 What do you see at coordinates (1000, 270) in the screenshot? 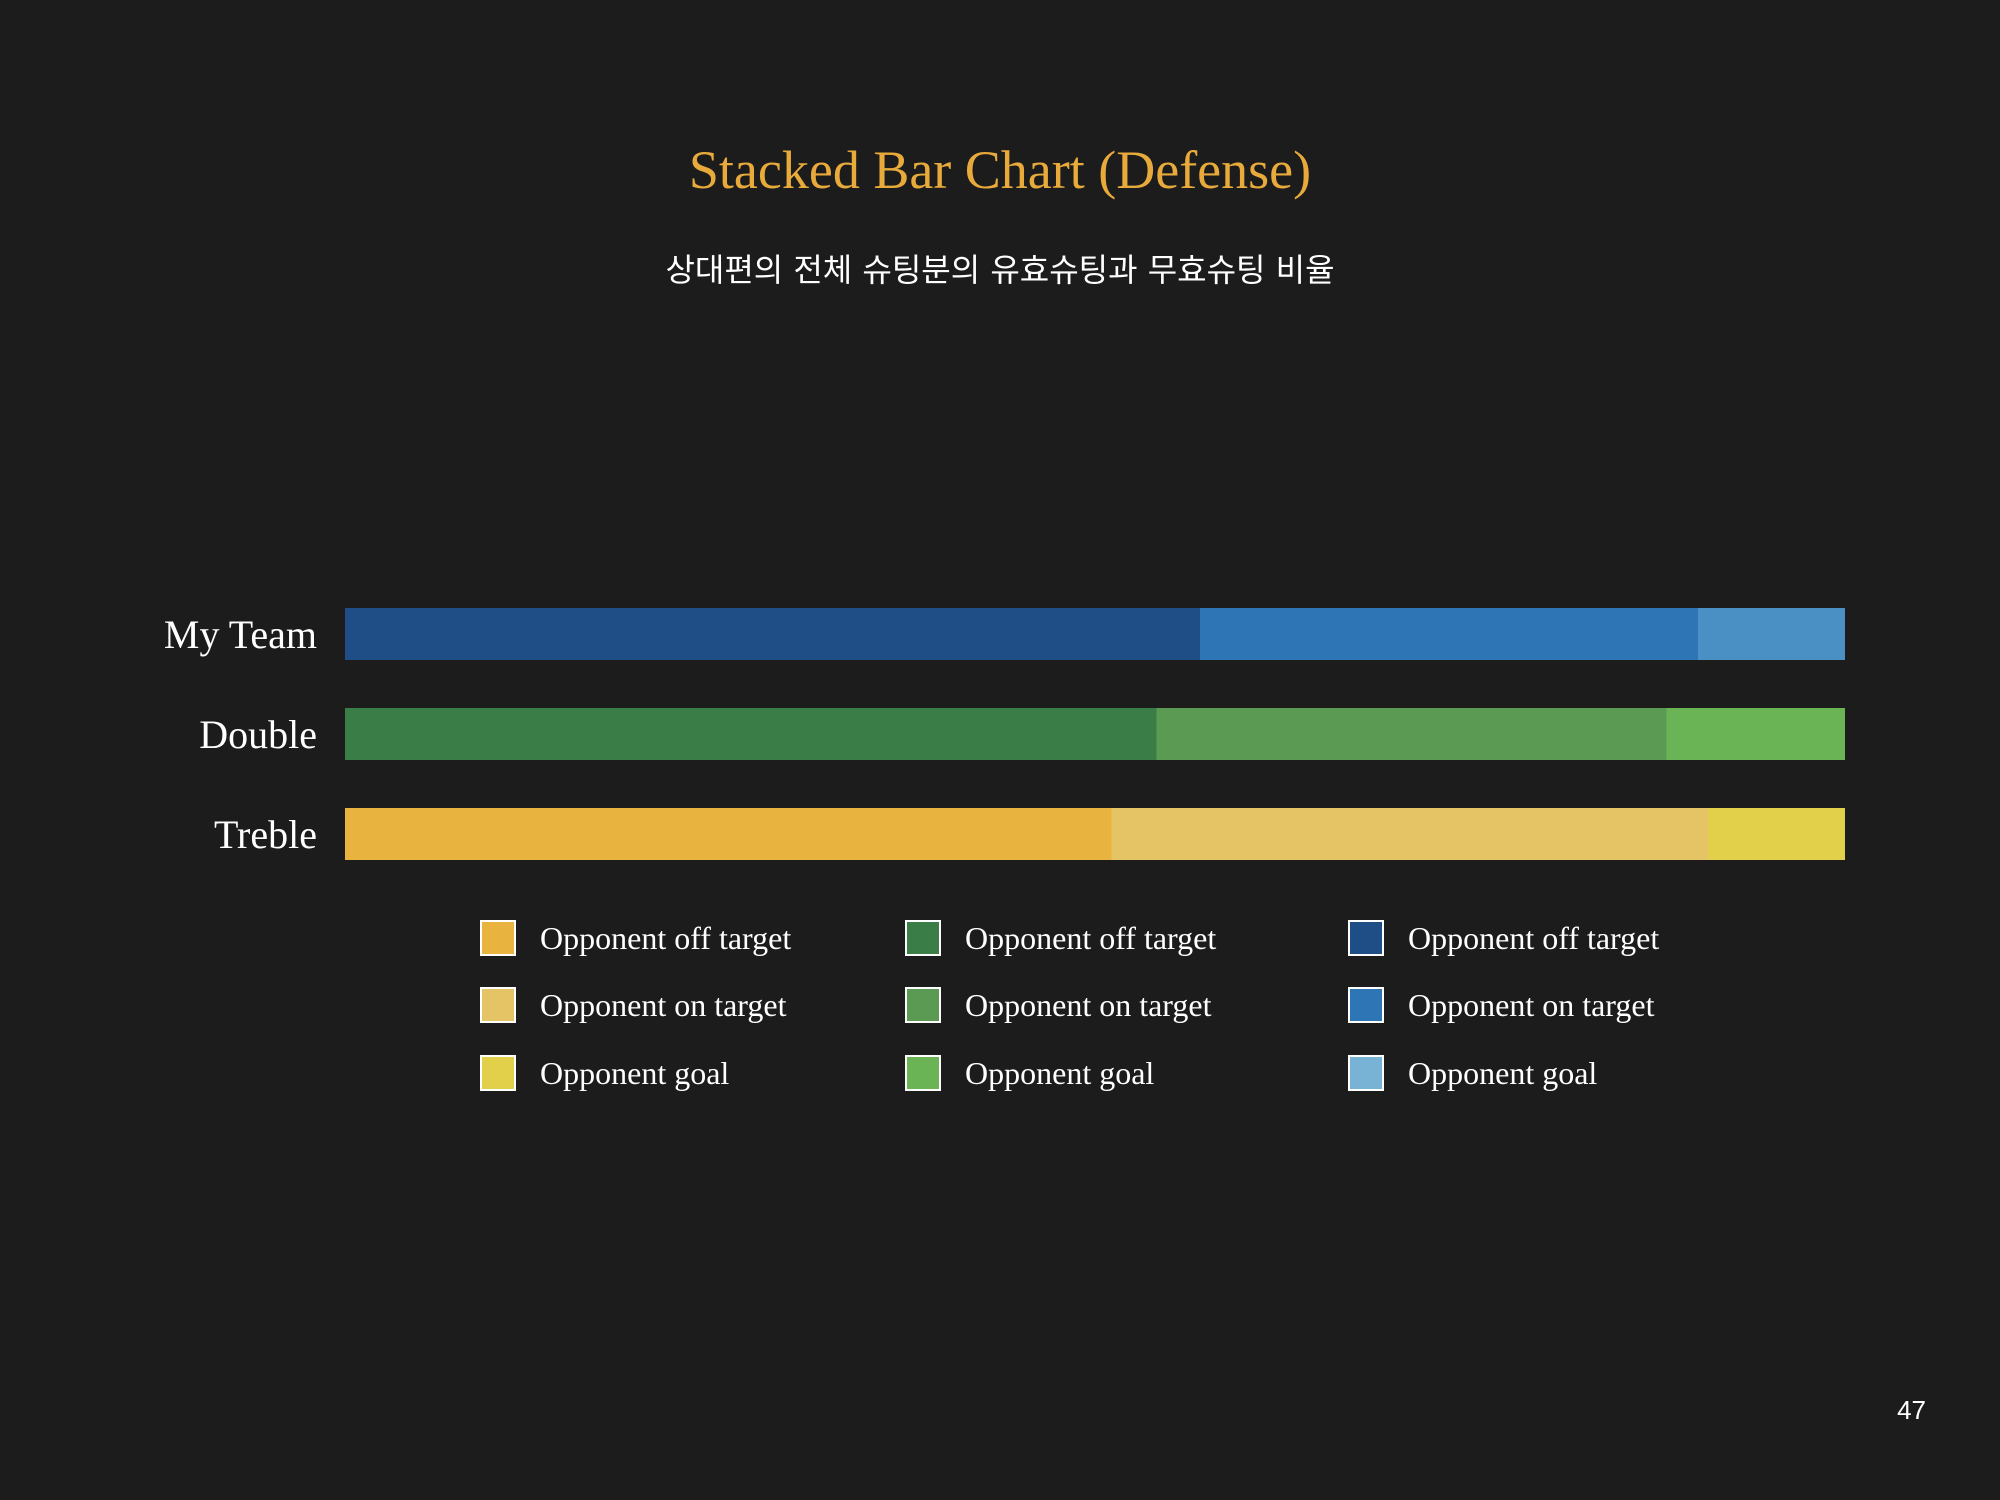
I see `chart-subtitle: 상대편의 전체 슈팅분의 유효슈팅과 무효슈팅 비율` at bounding box center [1000, 270].